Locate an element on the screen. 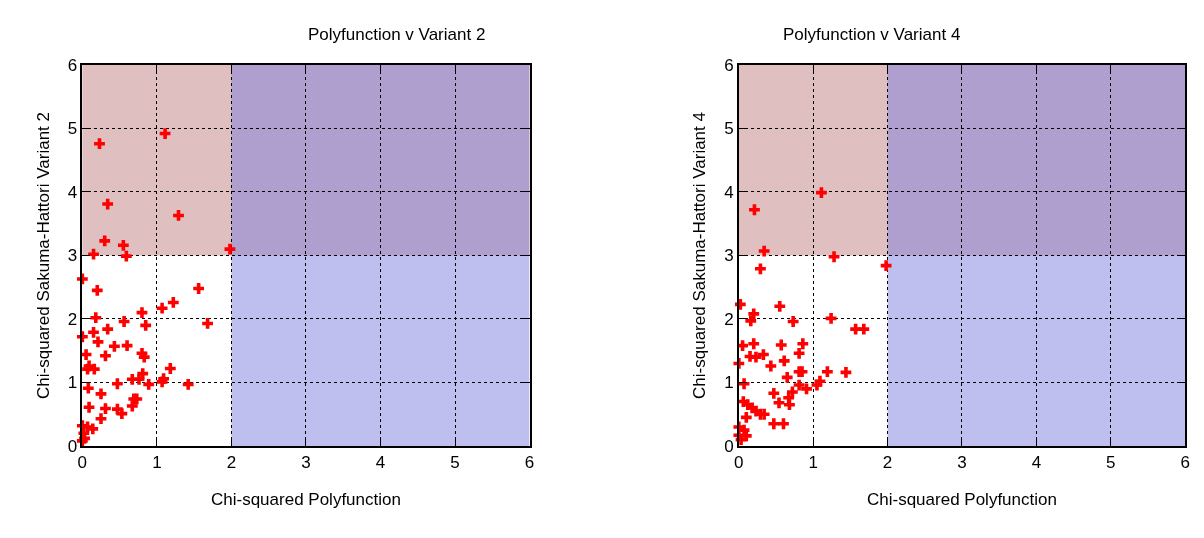 The image size is (1204, 538). chart-title: Polyfunction v Variant 4 is located at coordinates (872, 34).